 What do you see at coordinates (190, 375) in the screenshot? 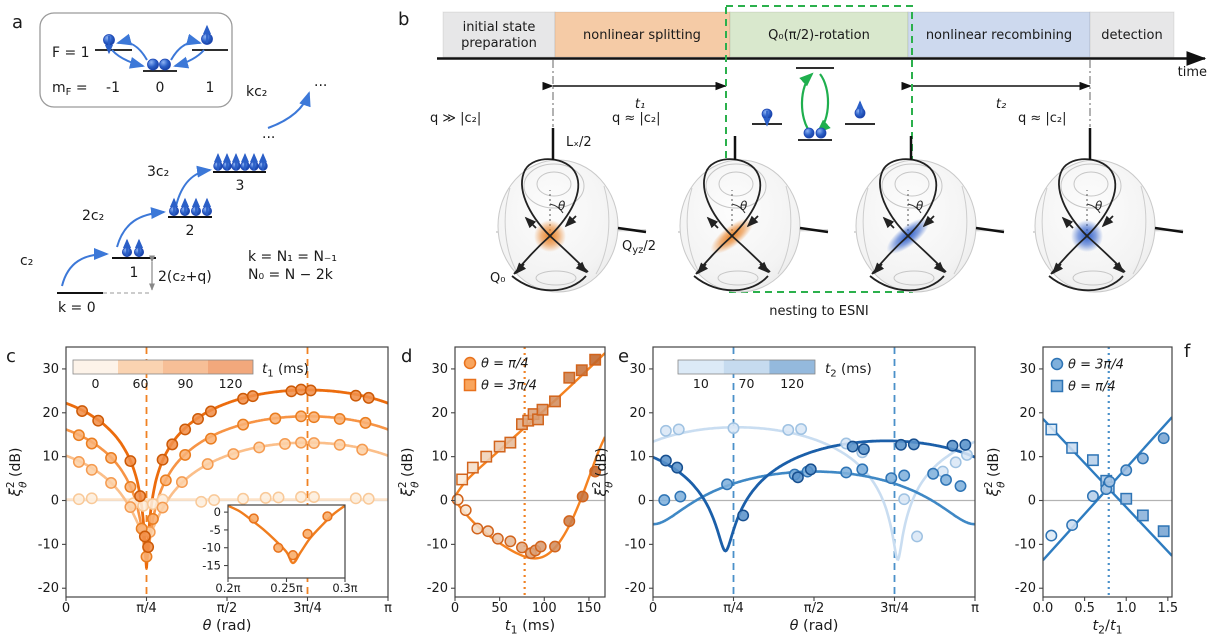
I see `colorbar-legend: 0 60 90 120 t1 (ms)` at bounding box center [190, 375].